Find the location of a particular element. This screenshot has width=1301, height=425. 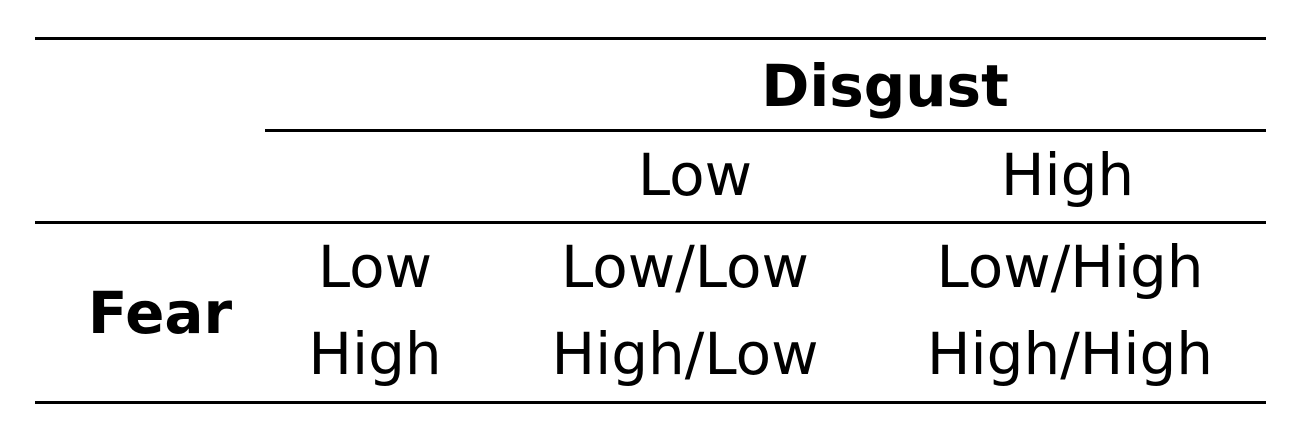

cell-high-high: High/High is located at coordinates (1070, 354).